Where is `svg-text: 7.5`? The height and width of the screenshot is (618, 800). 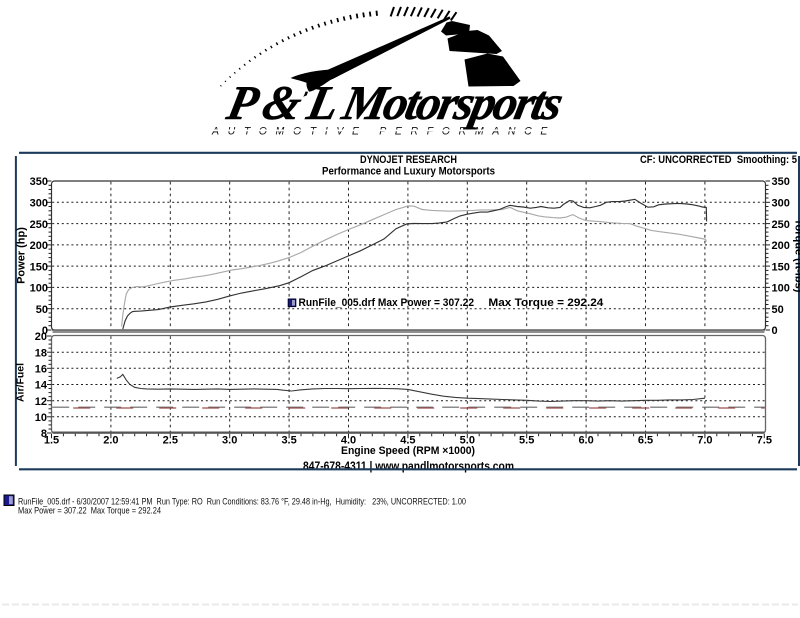
svg-text: 7.5 is located at coordinates (764, 440).